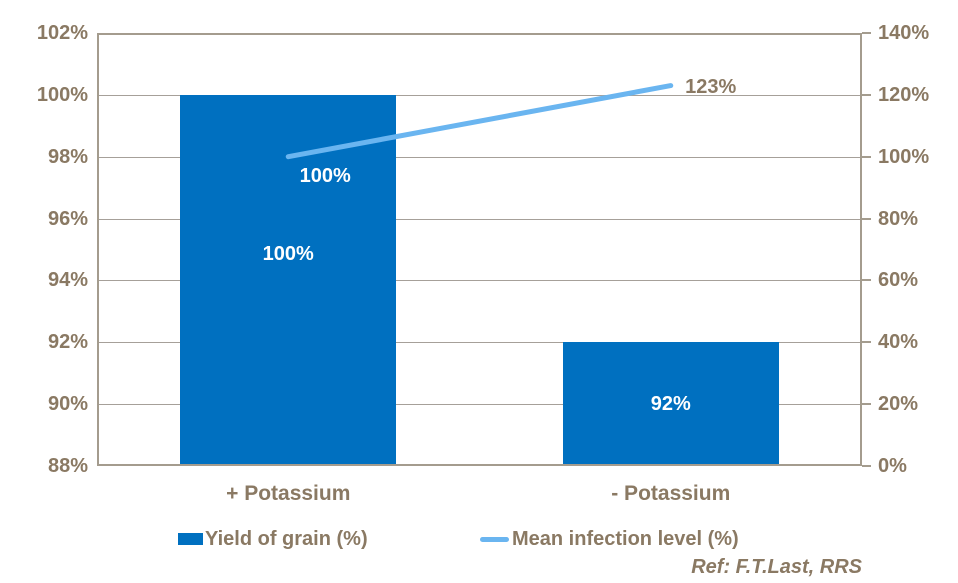 This screenshot has height=583, width=958. I want to click on line-series-swatch, so click(494, 539).